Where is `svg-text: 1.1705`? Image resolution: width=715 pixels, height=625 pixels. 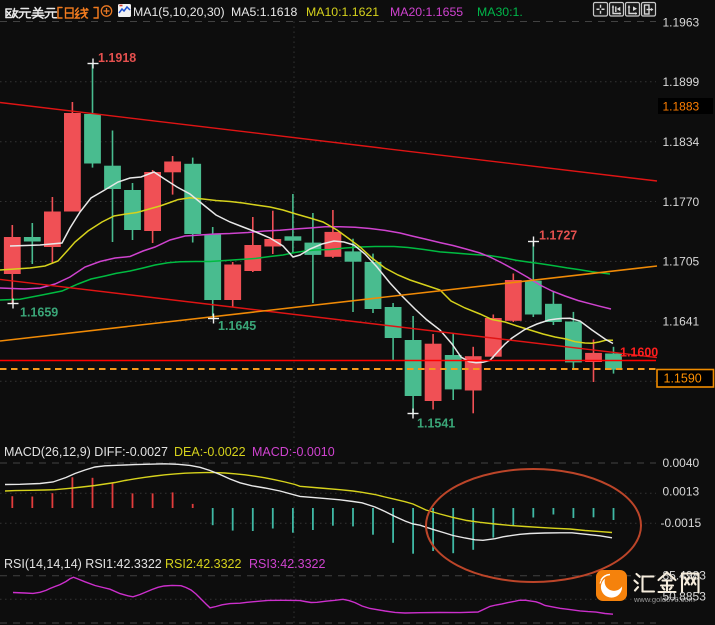
svg-text: 1.1705 is located at coordinates (681, 262).